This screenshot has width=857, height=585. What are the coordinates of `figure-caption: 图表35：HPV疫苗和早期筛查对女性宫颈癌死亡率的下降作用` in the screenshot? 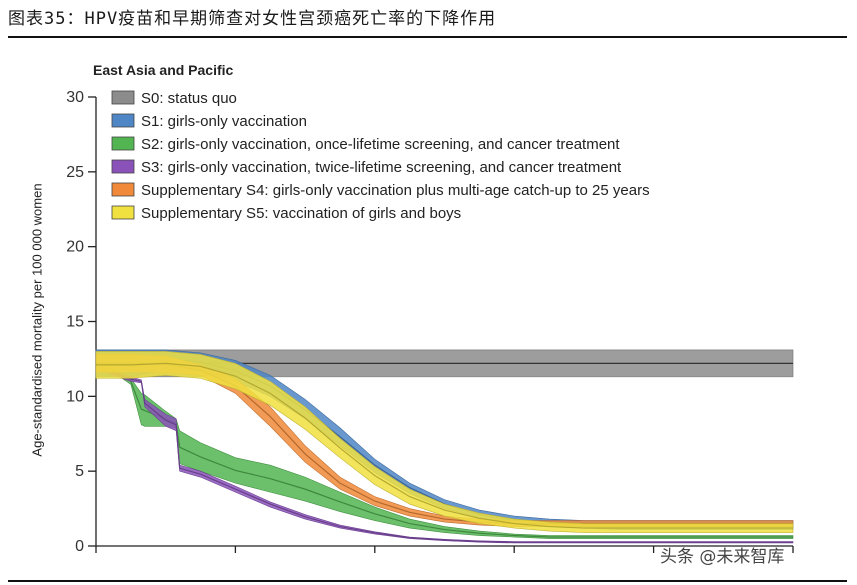 It's located at (252, 19).